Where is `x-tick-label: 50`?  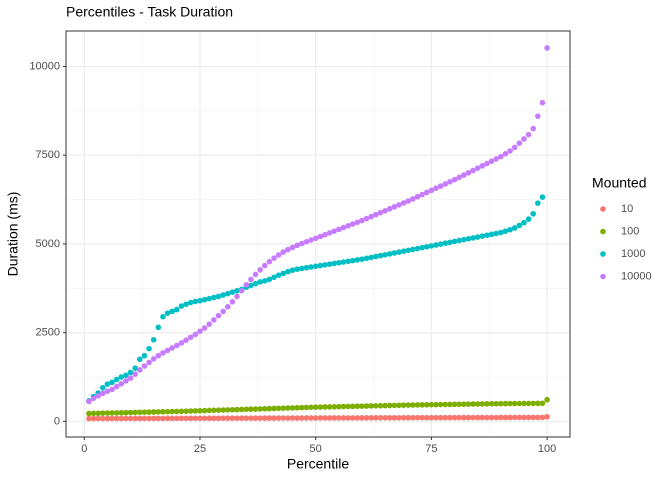
x-tick-label: 50 is located at coordinates (316, 449).